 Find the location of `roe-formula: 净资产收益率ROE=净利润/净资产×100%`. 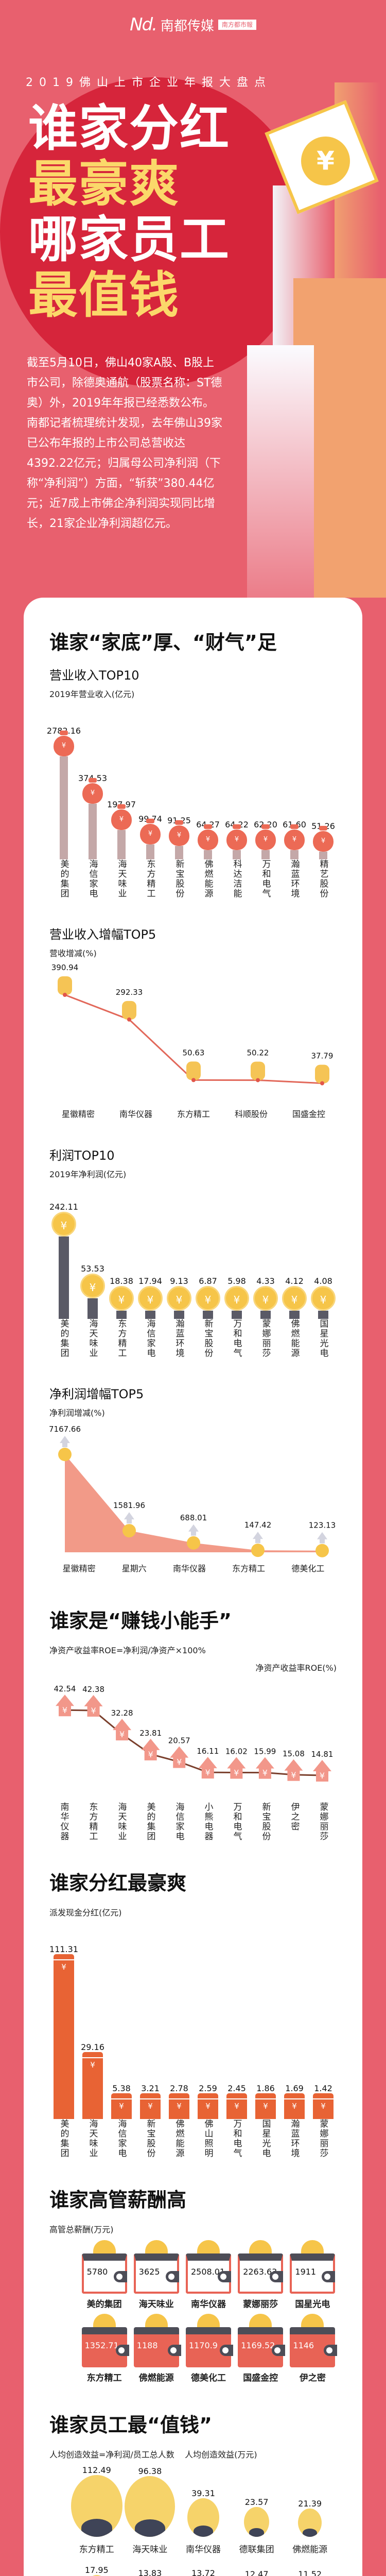

roe-formula: 净资产收益率ROE=净利润/净资产×100% is located at coordinates (128, 1650).